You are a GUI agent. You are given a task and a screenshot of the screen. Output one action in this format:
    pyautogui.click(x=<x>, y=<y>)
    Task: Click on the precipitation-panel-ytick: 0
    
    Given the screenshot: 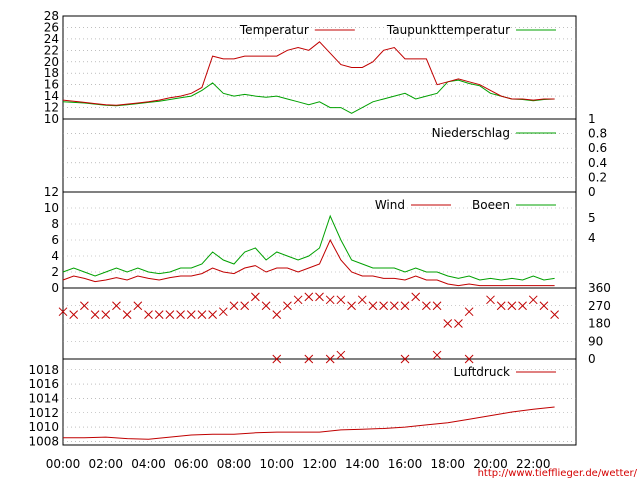 What is the action you would take?
    pyautogui.click(x=592, y=192)
    